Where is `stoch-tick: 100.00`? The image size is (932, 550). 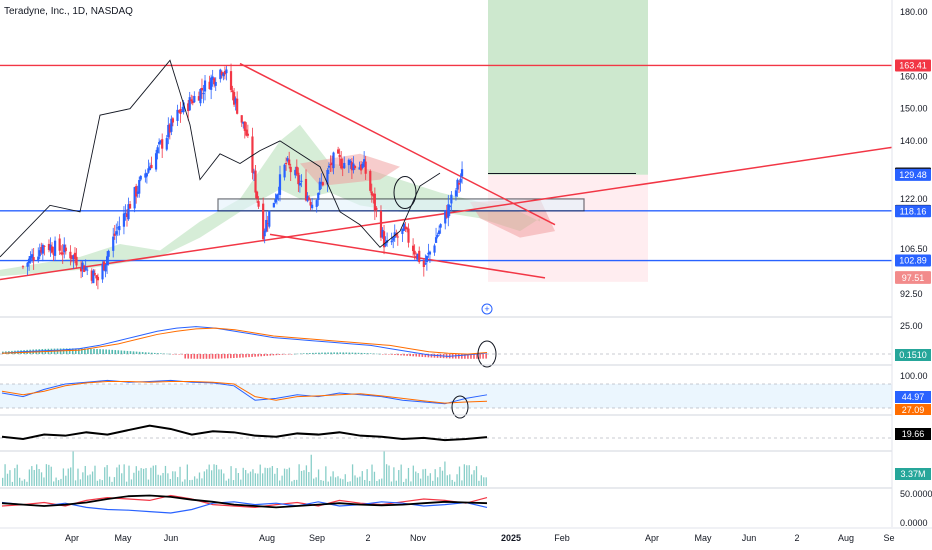 stoch-tick: 100.00 is located at coordinates (914, 376).